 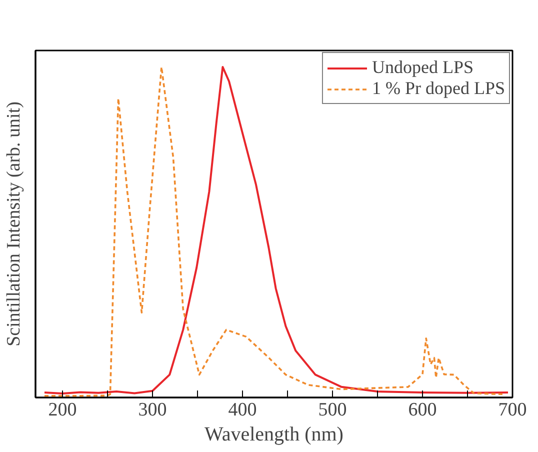 I want to click on legend-label: 1 % Pr doped LPS, so click(x=438, y=88).